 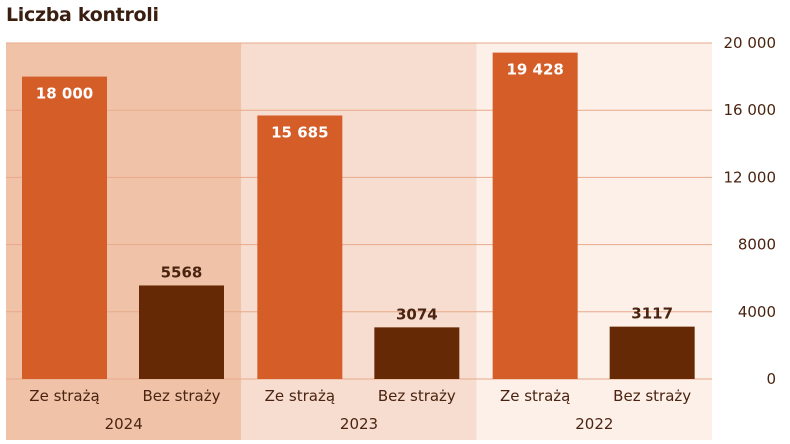 I want to click on y-tick-label: 12 000, so click(x=750, y=177).